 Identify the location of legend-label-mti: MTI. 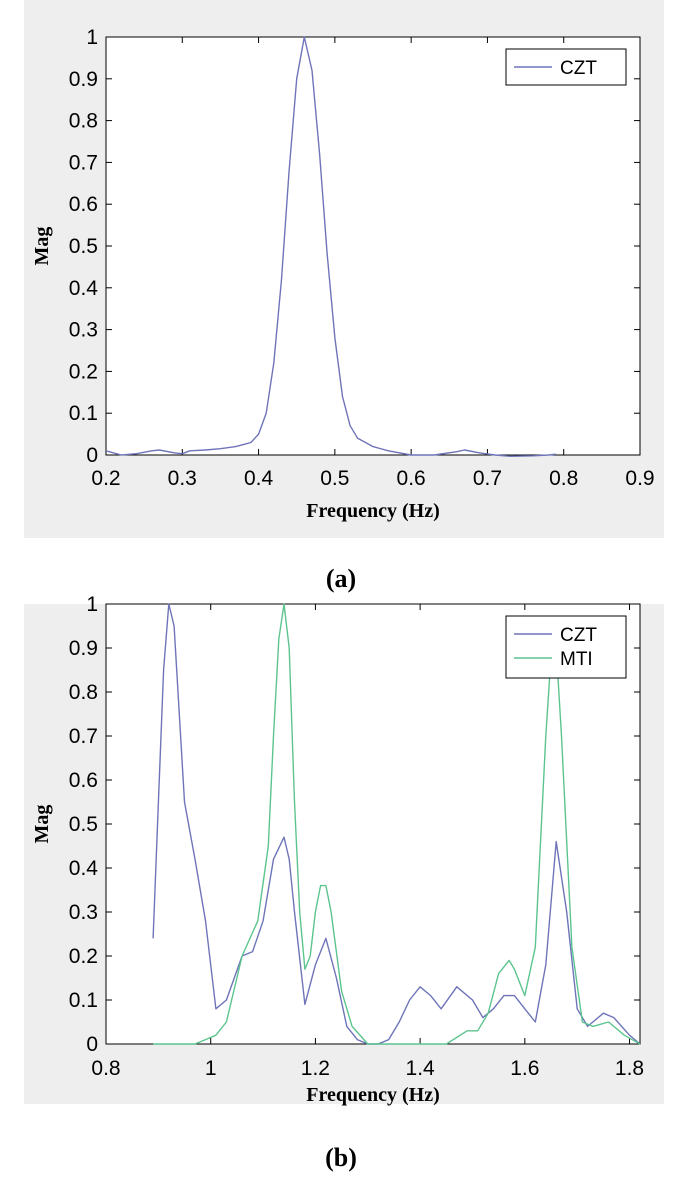
(576, 659).